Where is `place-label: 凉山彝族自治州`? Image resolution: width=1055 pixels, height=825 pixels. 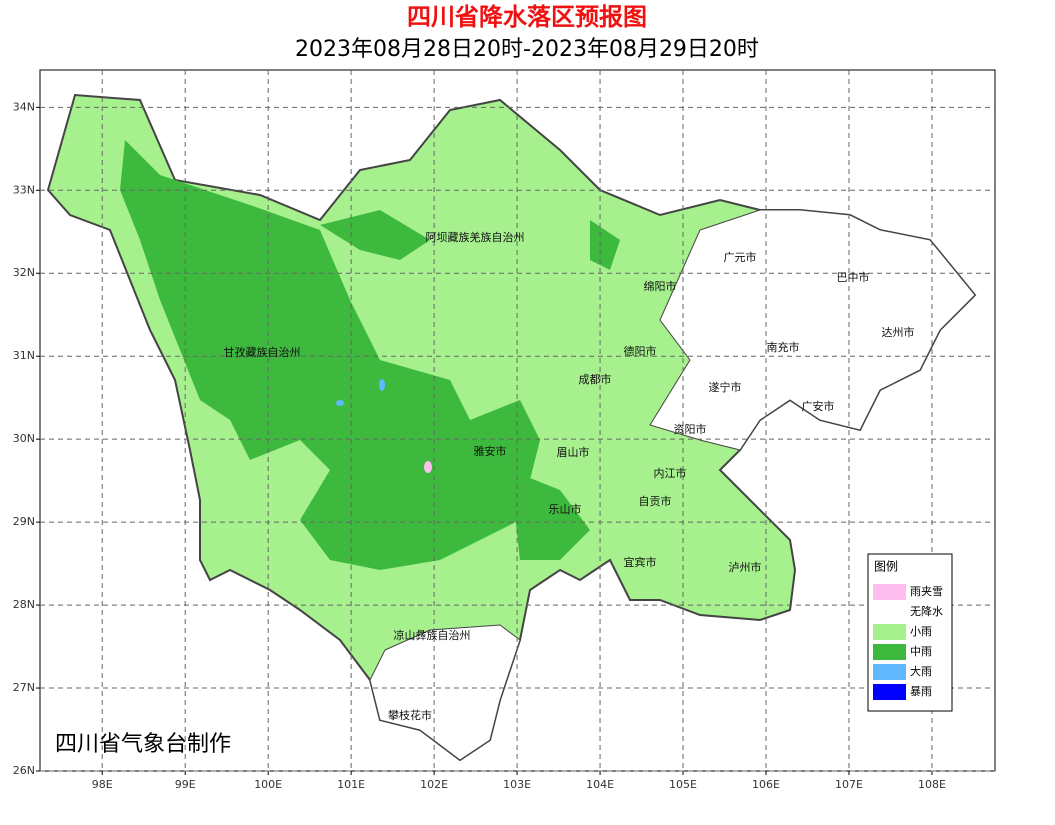
place-label: 凉山彝族自治州 is located at coordinates (432, 635).